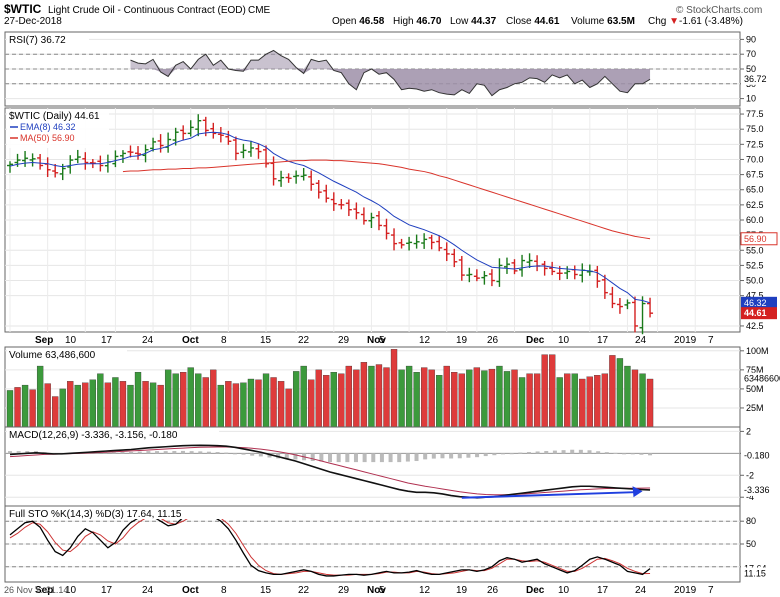 This screenshot has width=780, height=597. What do you see at coordinates (390, 73) in the screenshot?
I see `rsi-line` at bounding box center [390, 73].